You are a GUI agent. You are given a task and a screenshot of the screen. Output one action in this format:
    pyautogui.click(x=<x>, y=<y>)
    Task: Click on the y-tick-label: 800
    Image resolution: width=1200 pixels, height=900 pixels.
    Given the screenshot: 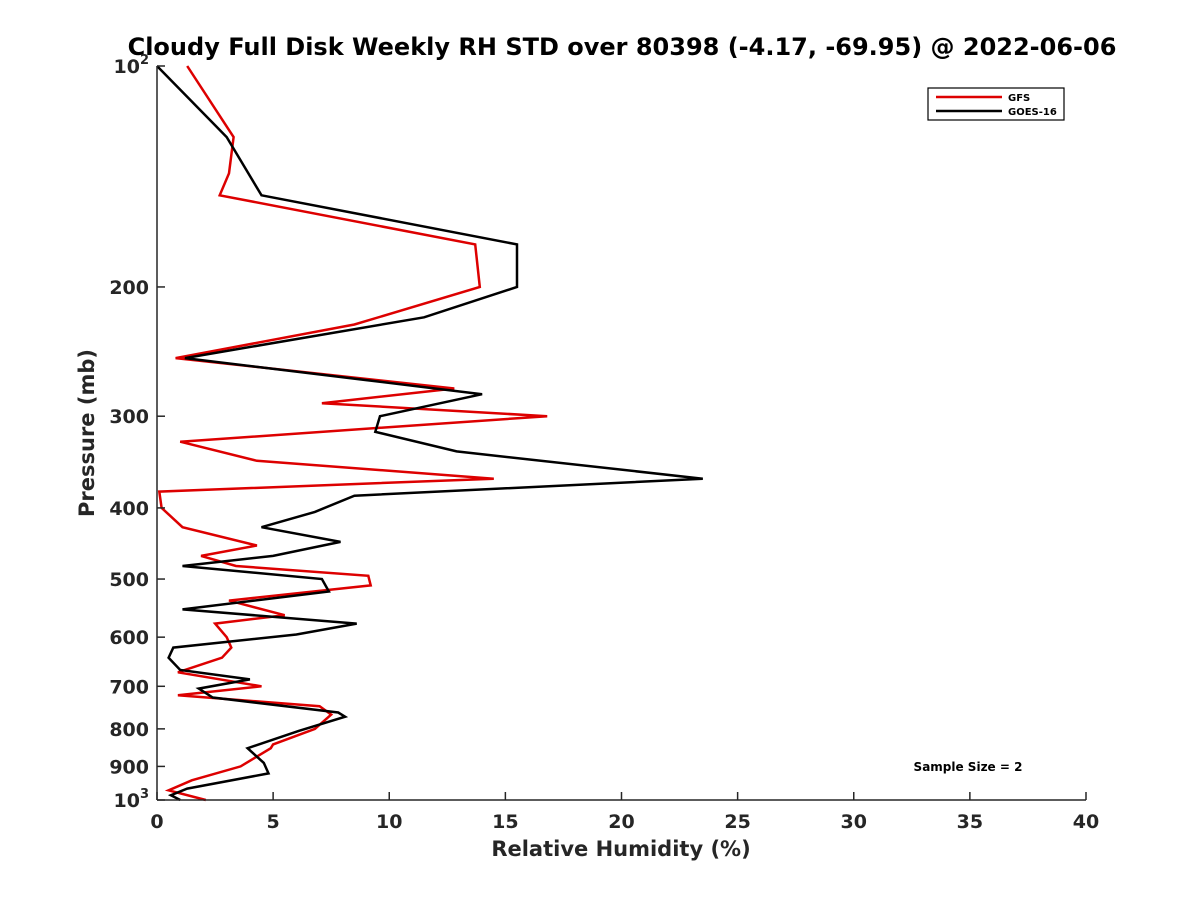 What is the action you would take?
    pyautogui.click(x=129, y=730)
    